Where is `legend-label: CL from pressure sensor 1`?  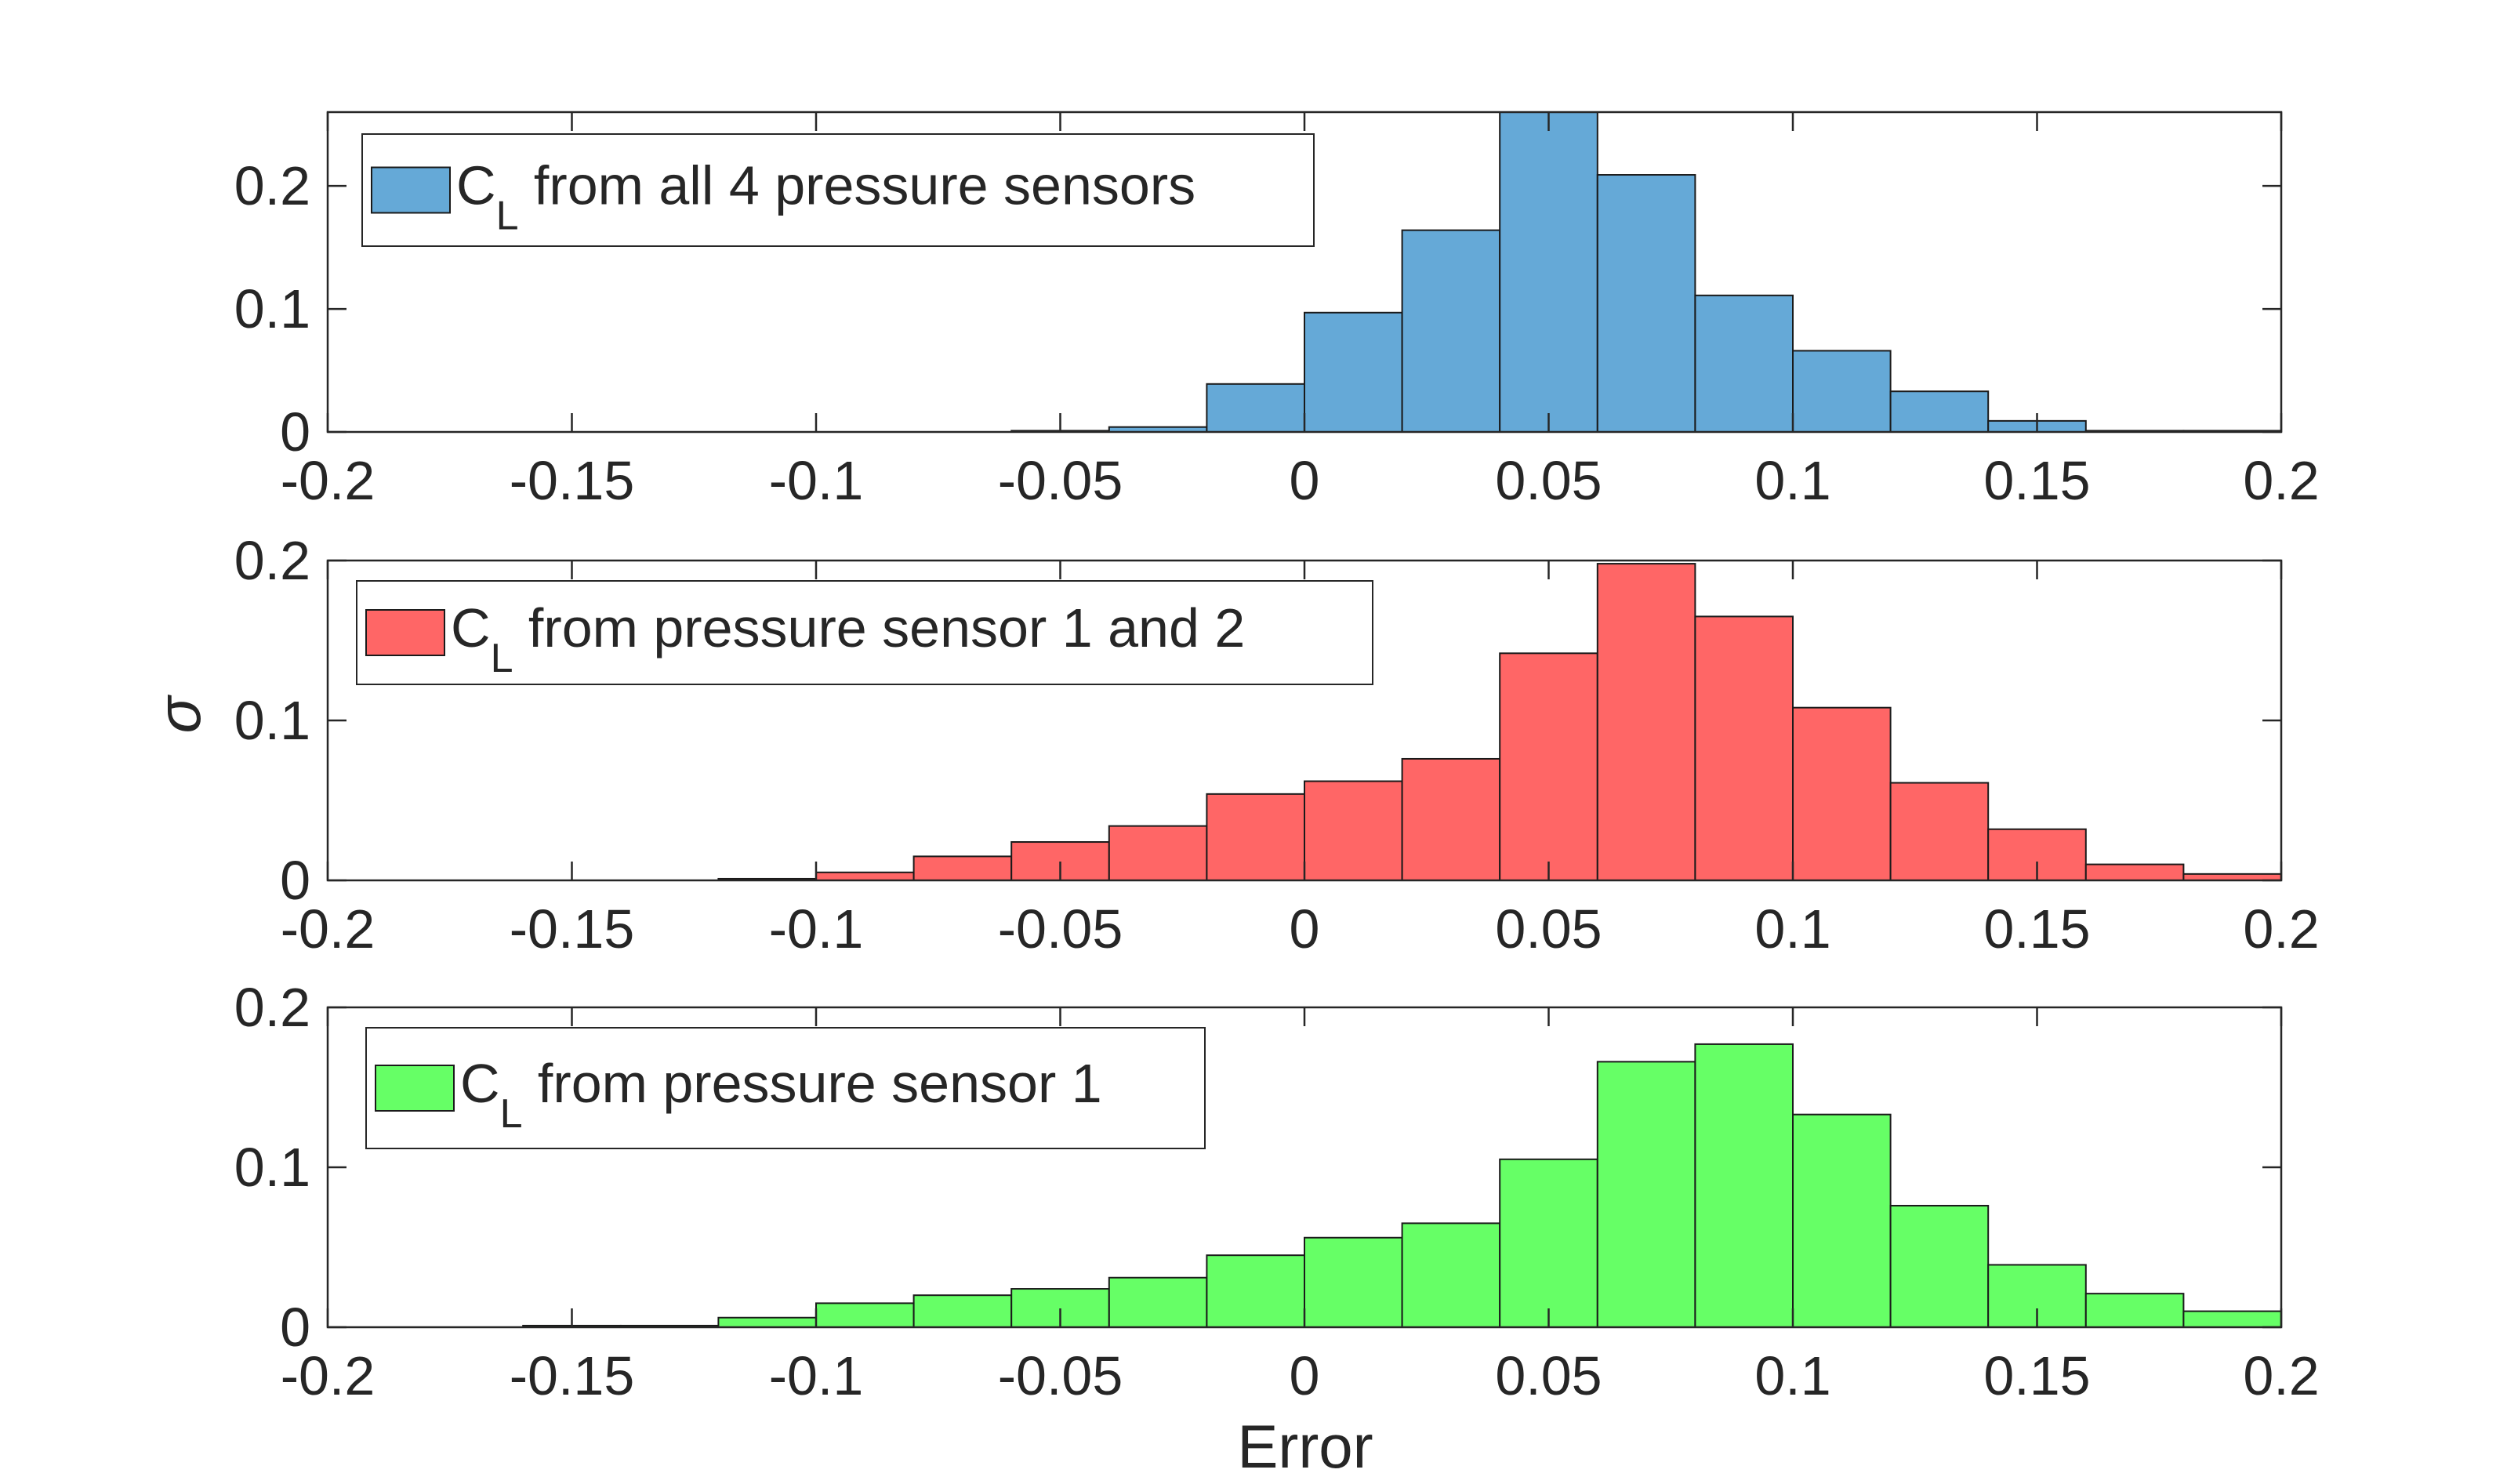 legend-label: CL from pressure sensor 1 is located at coordinates (781, 1095).